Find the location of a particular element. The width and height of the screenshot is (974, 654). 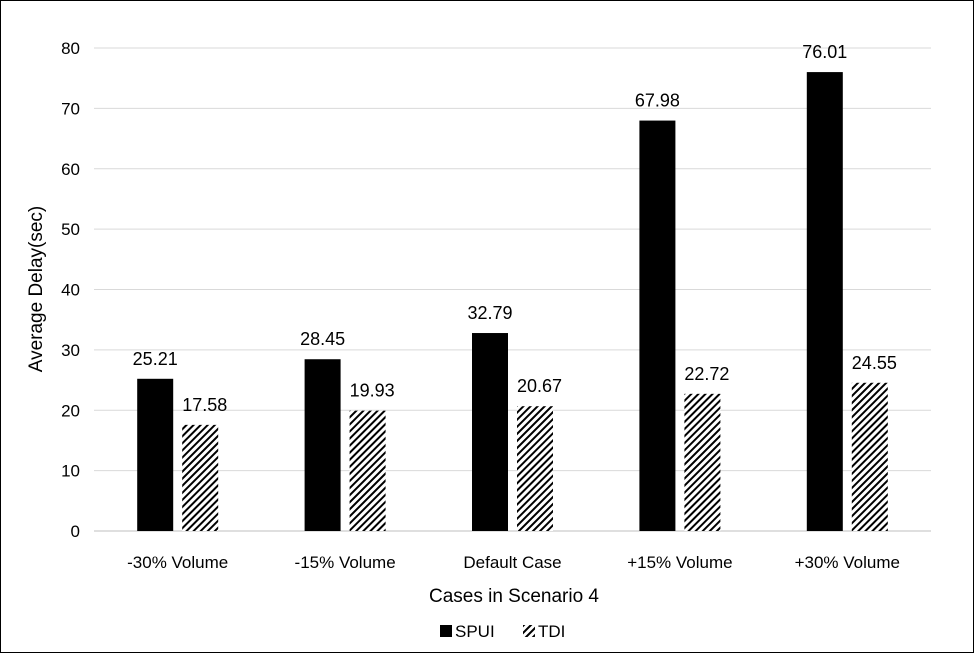

data-label-spui: 67.98 is located at coordinates (657, 101).